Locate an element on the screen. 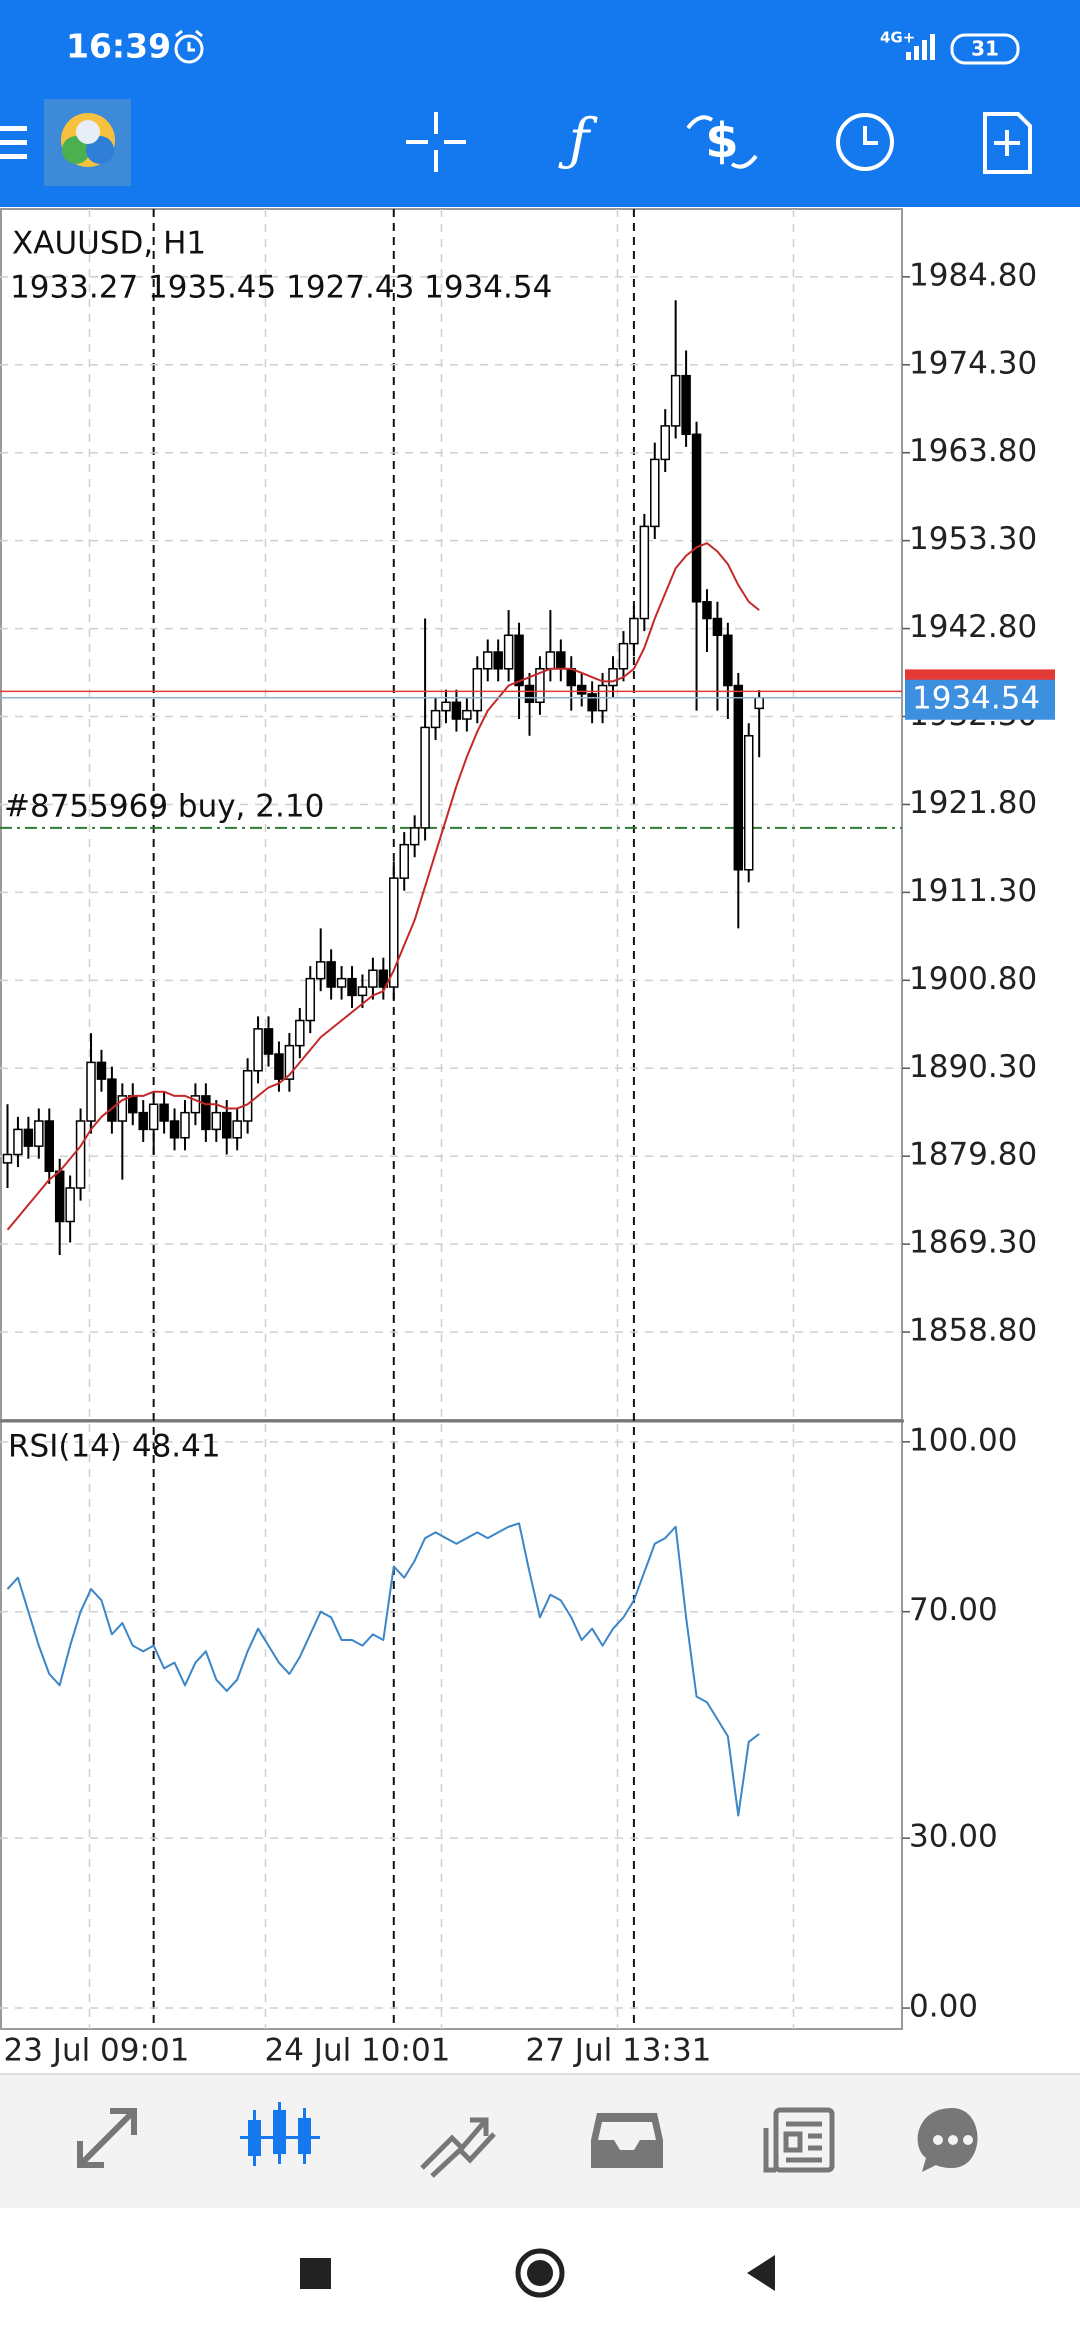 This screenshot has height=2340, width=1080. symbol-button: $ is located at coordinates (722, 141).